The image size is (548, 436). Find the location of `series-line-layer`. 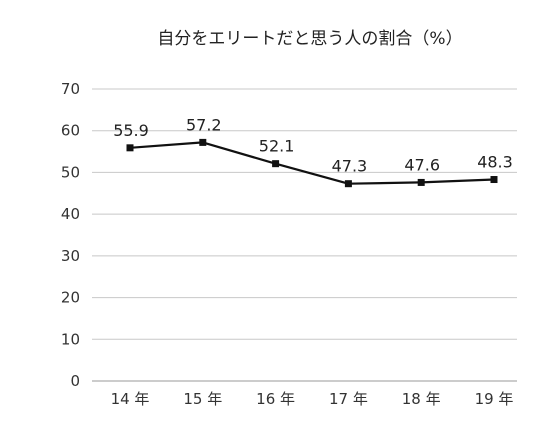

series-line-layer is located at coordinates (312, 163).